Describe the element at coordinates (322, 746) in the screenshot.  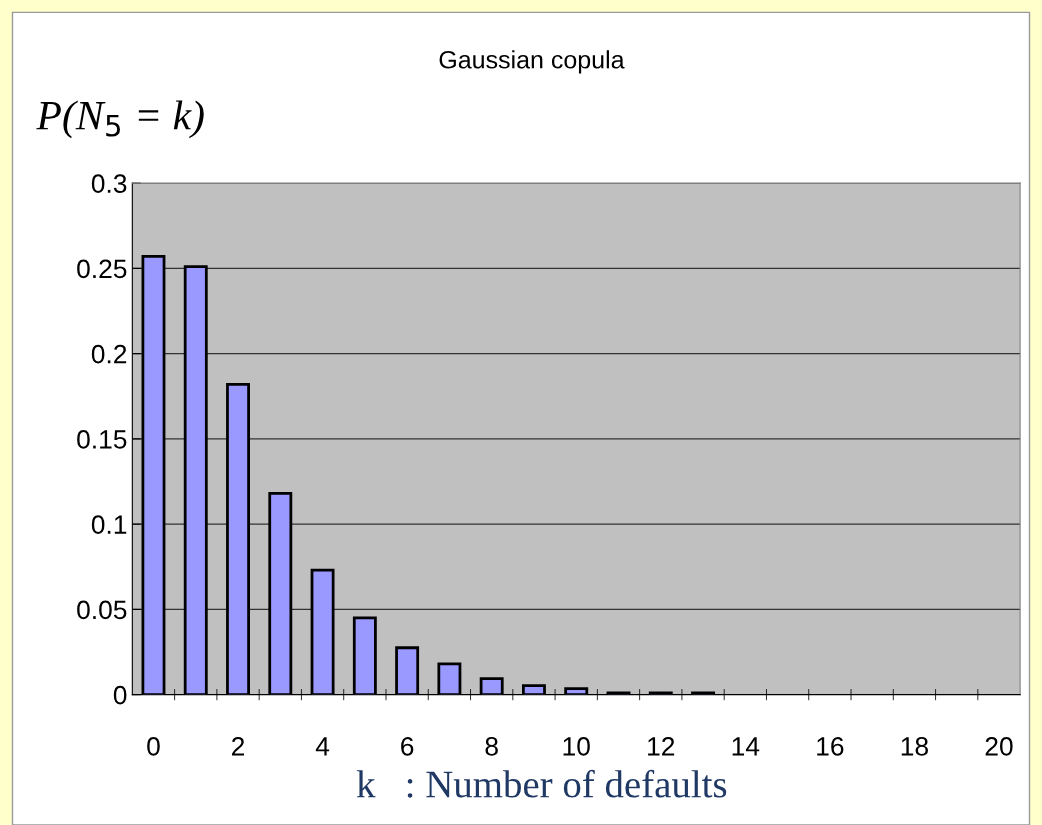
I see `x-tick-label: 4` at that location.